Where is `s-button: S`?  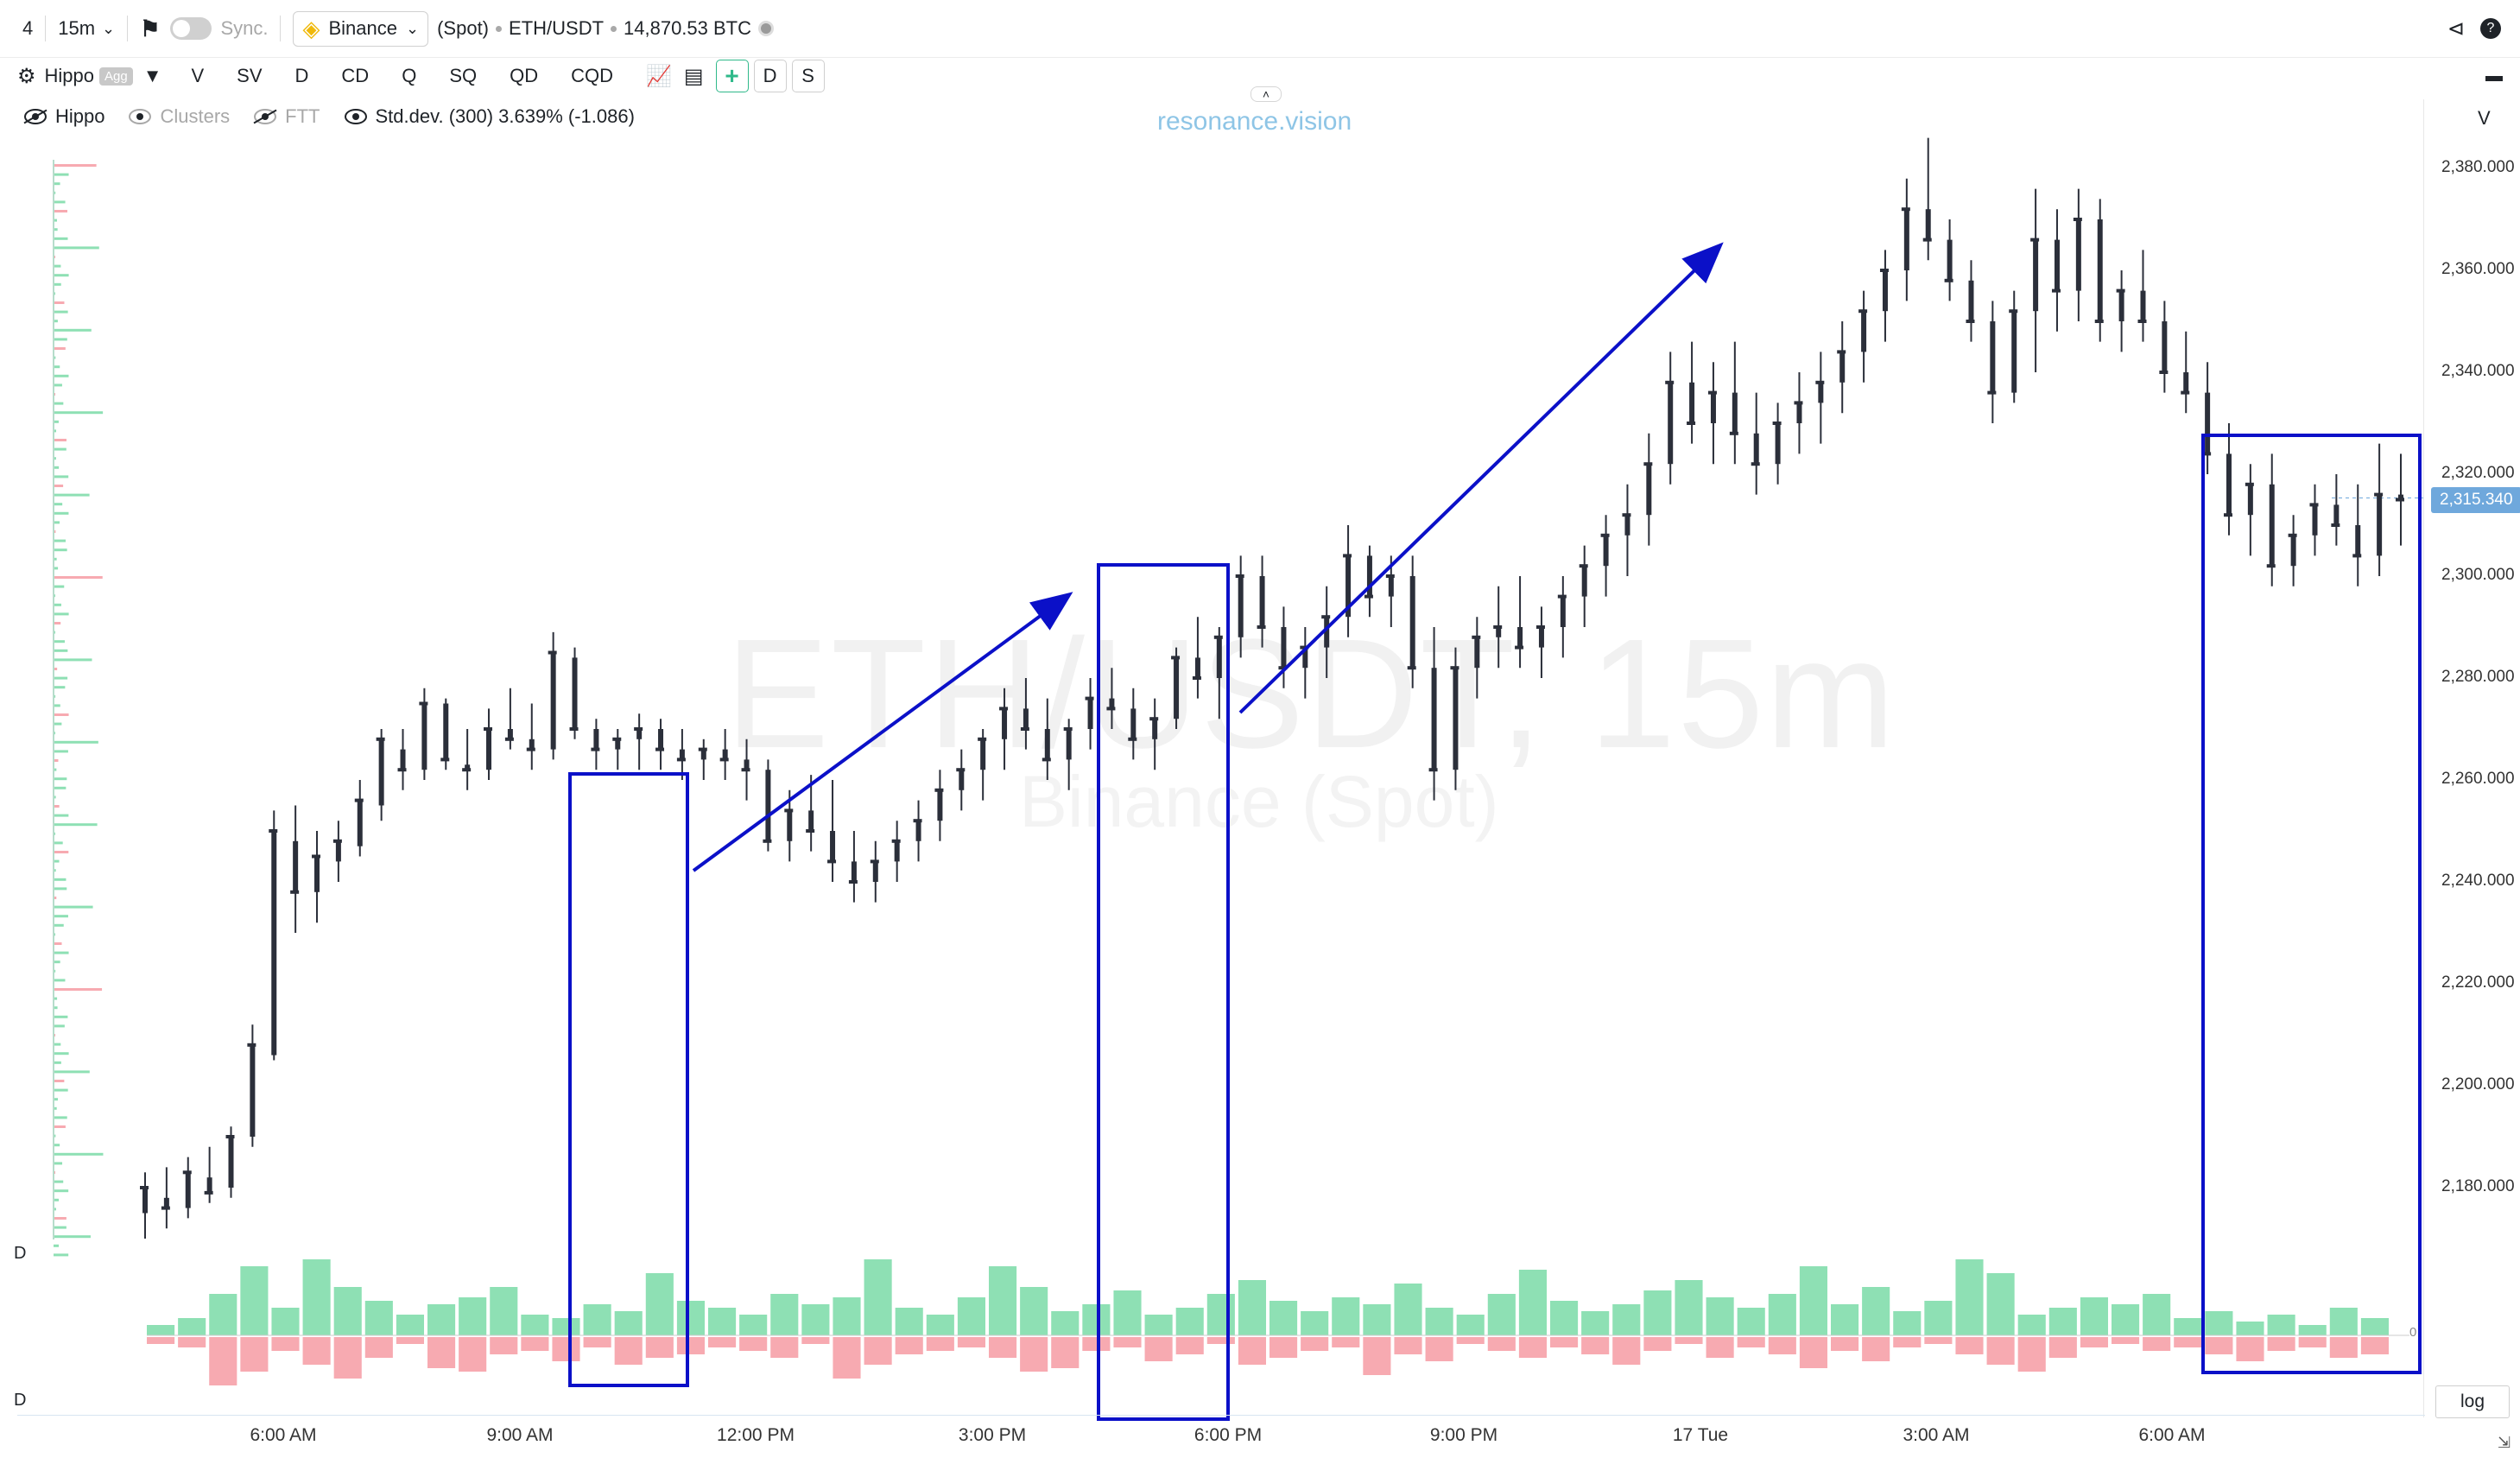 s-button: S is located at coordinates (808, 76).